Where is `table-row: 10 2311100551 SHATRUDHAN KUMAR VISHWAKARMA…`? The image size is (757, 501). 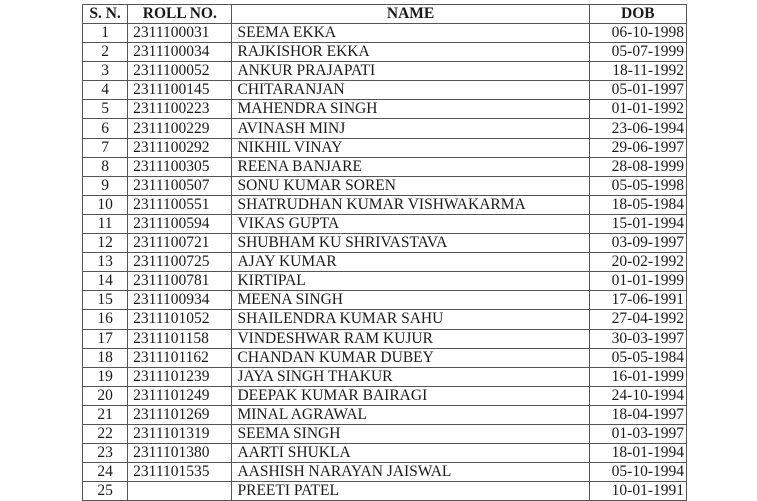 table-row: 10 2311100551 SHATRUDHAN KUMAR VISHWAKARMA… is located at coordinates (384, 204).